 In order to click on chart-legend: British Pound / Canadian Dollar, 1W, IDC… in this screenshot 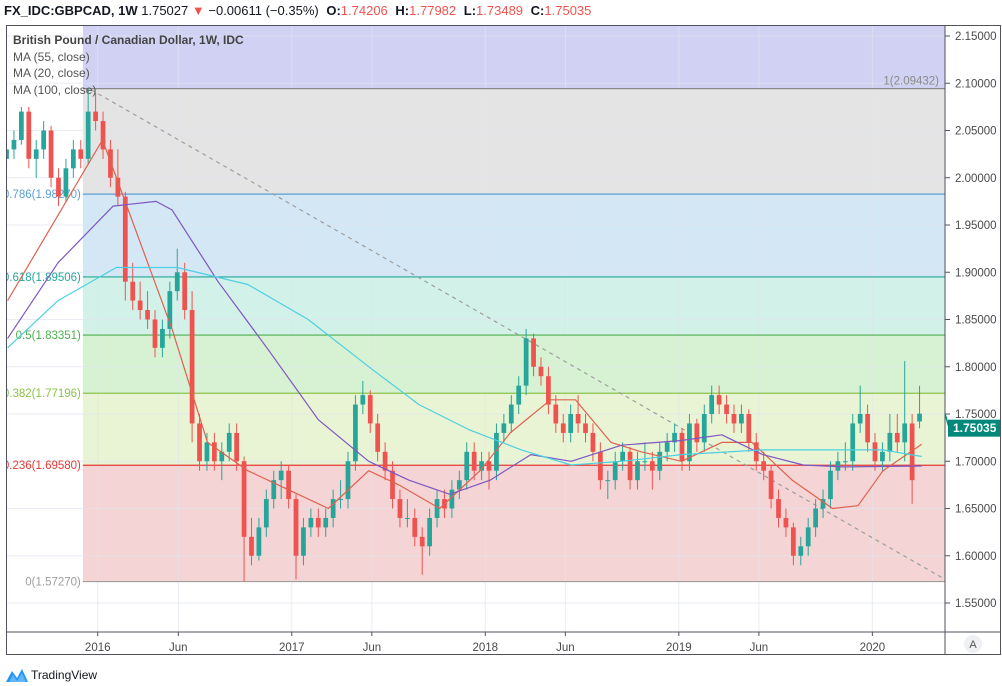, I will do `click(128, 65)`.